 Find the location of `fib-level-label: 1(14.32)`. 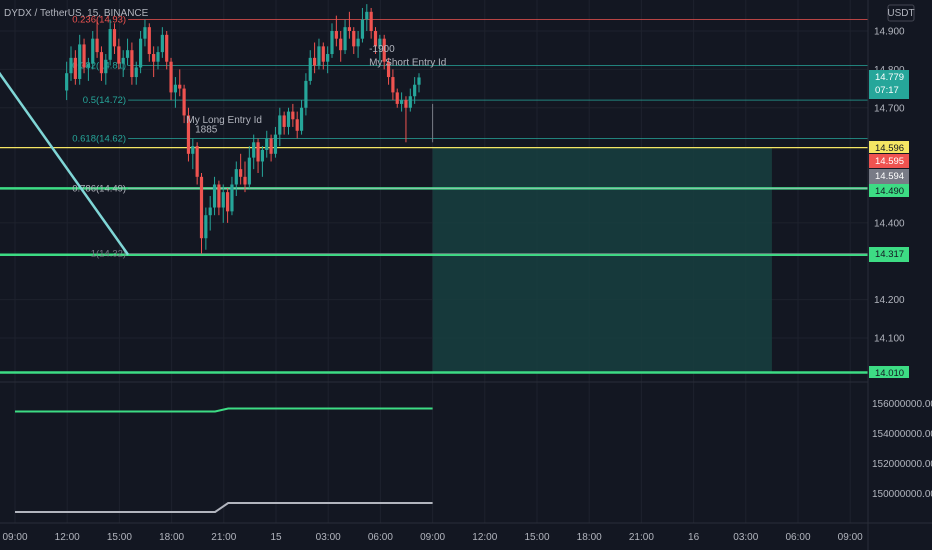

fib-level-label: 1(14.32) is located at coordinates (108, 254).